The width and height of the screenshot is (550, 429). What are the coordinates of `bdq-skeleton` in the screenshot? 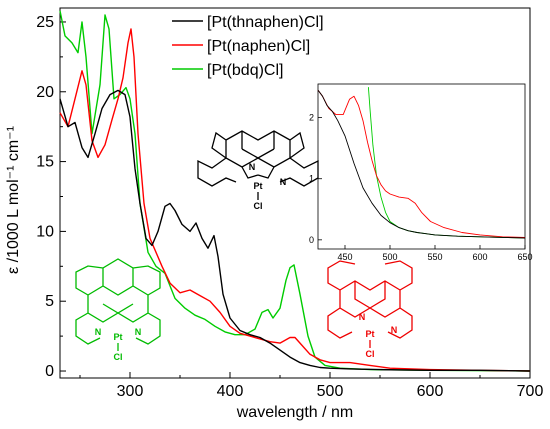 It's located at (118, 301).